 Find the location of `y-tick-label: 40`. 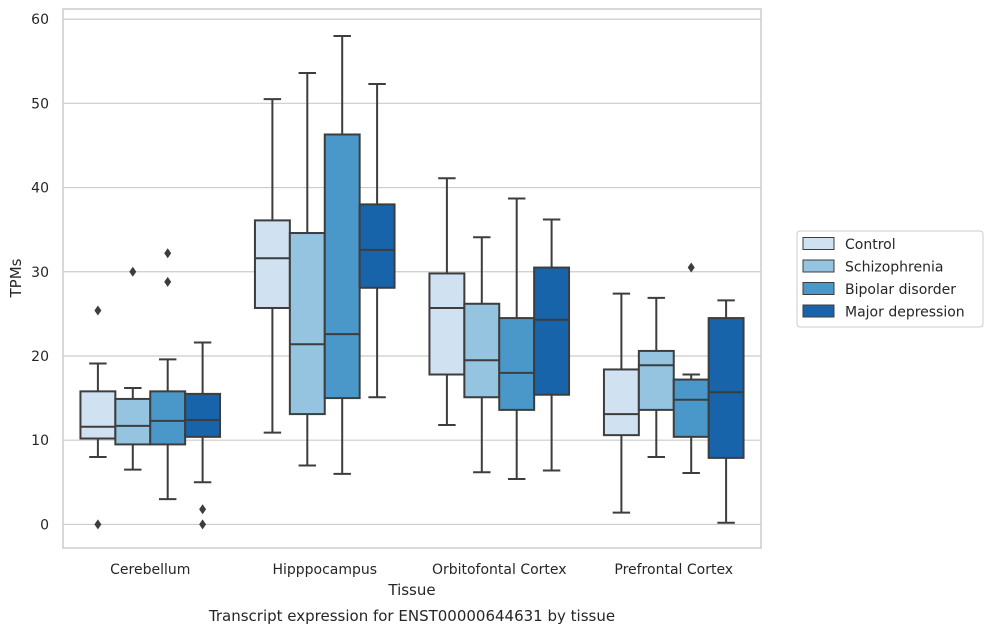

y-tick-label: 40 is located at coordinates (40, 189).